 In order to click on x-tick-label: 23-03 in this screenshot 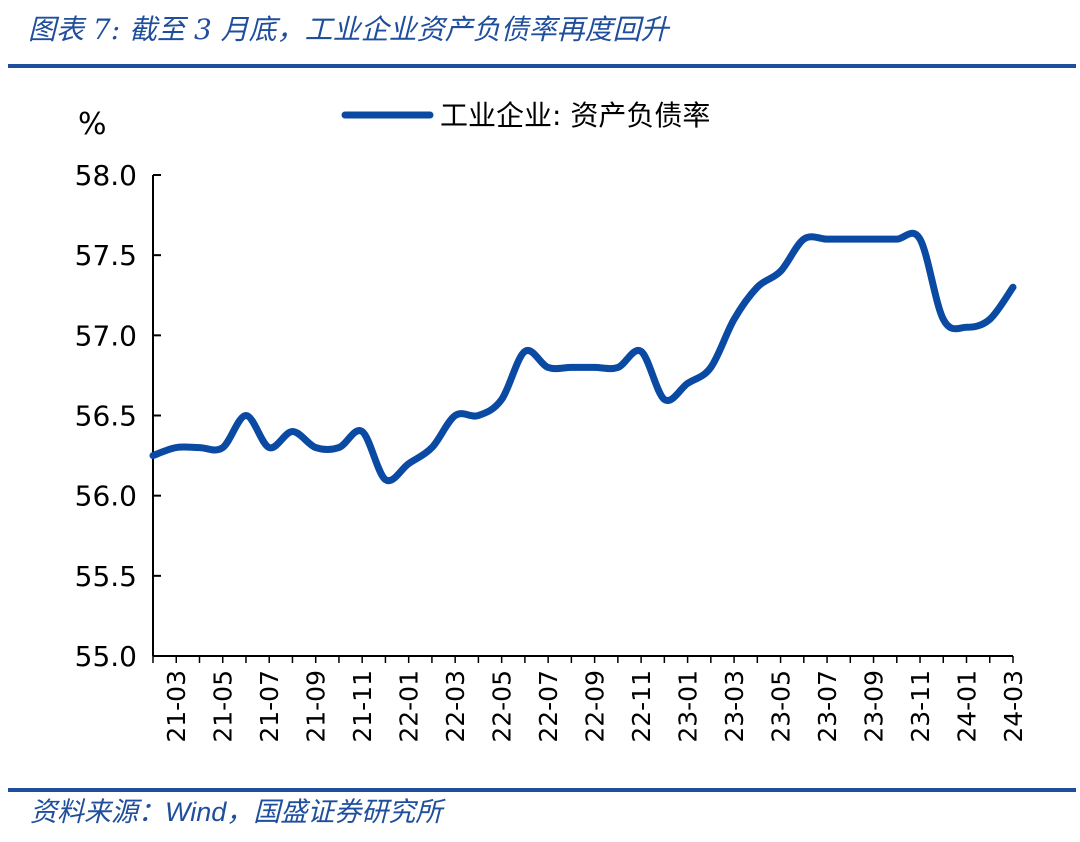, I will do `click(734, 706)`.